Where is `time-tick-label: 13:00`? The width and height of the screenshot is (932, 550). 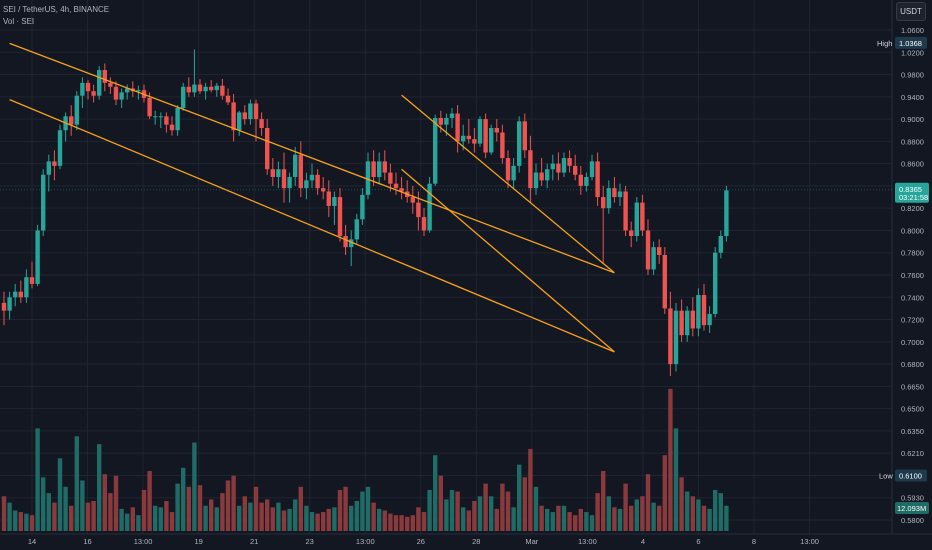
time-tick-label: 13:00 is located at coordinates (587, 541).